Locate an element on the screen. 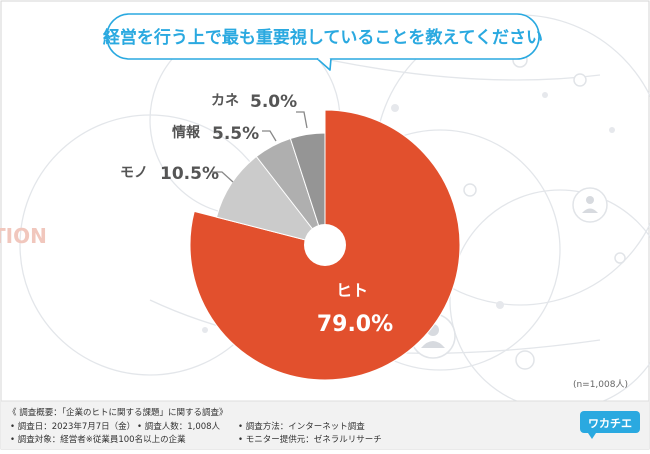  sample-size-note: (n=1,008人) is located at coordinates (600, 384).